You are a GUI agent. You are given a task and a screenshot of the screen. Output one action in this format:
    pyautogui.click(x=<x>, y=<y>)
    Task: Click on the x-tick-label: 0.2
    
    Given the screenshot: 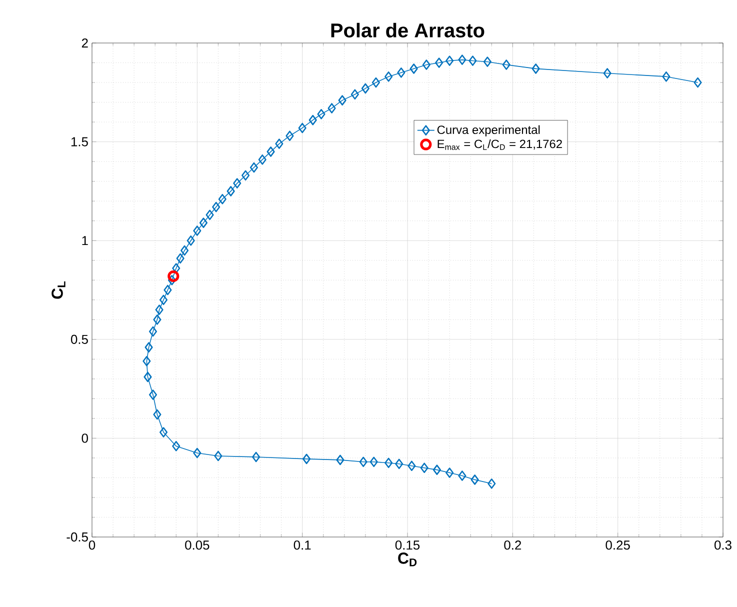 What is the action you would take?
    pyautogui.click(x=513, y=545)
    